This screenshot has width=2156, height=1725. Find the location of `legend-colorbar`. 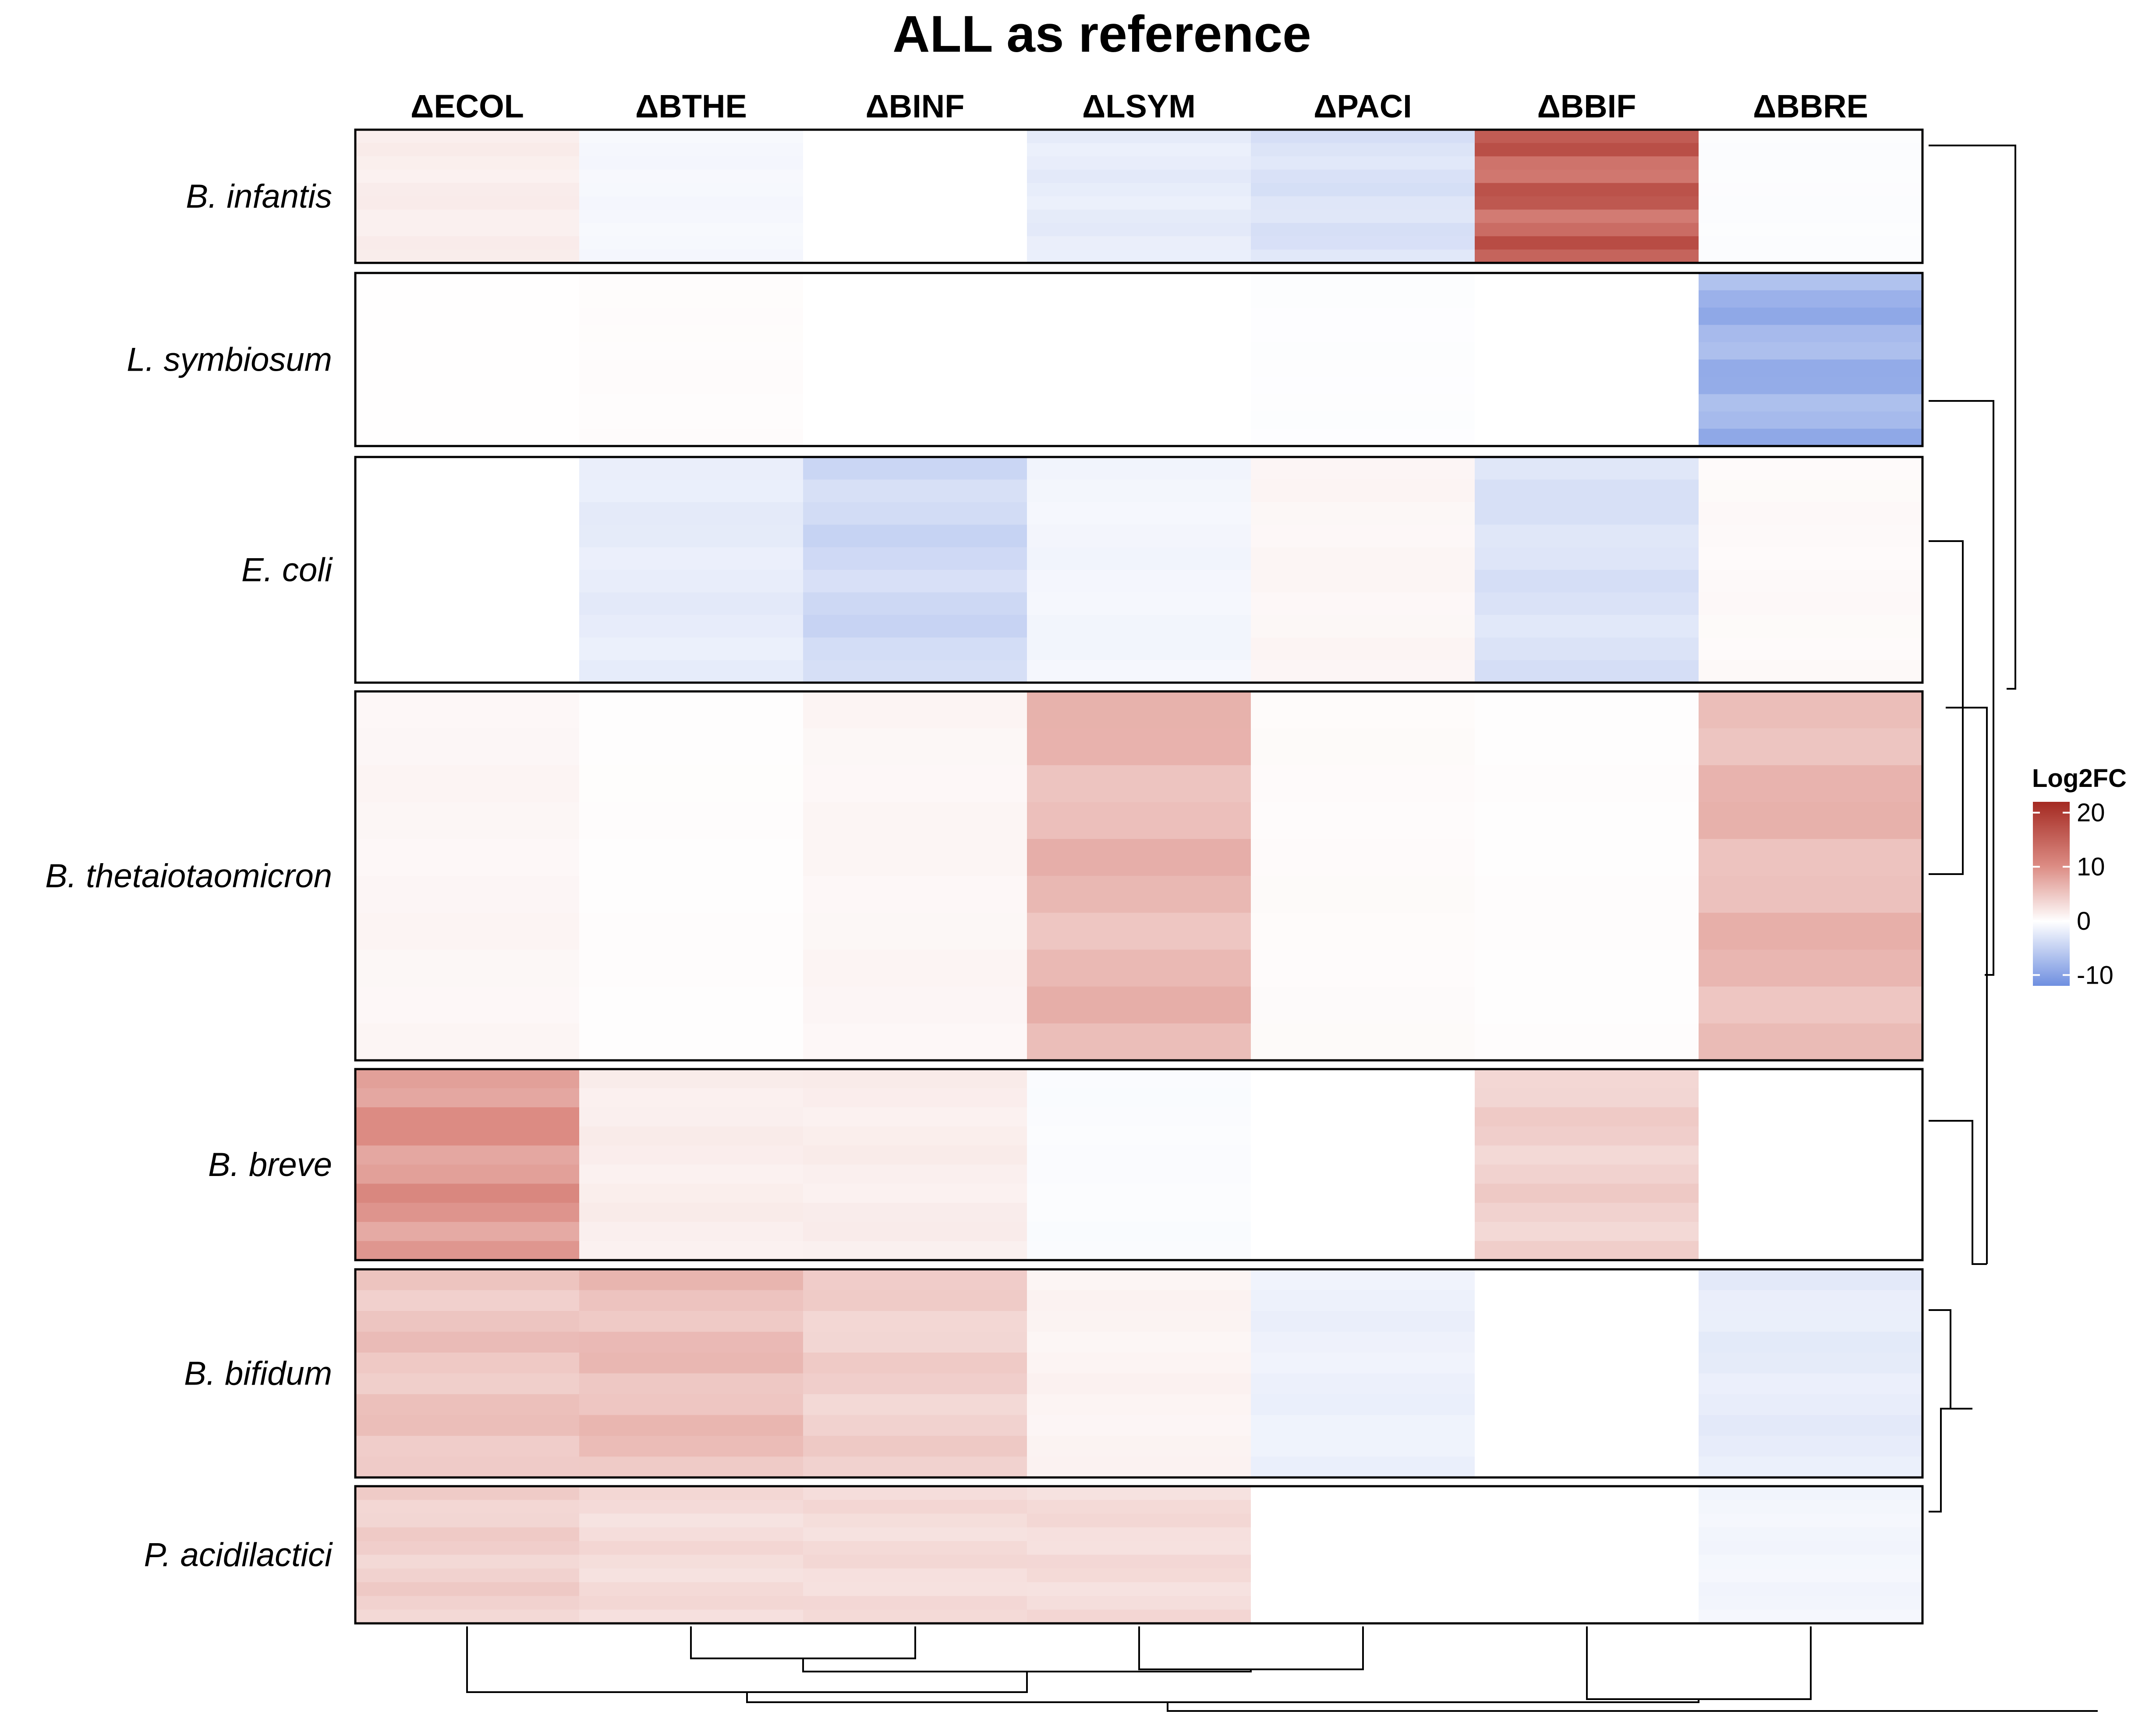

legend-colorbar is located at coordinates (2051, 894).